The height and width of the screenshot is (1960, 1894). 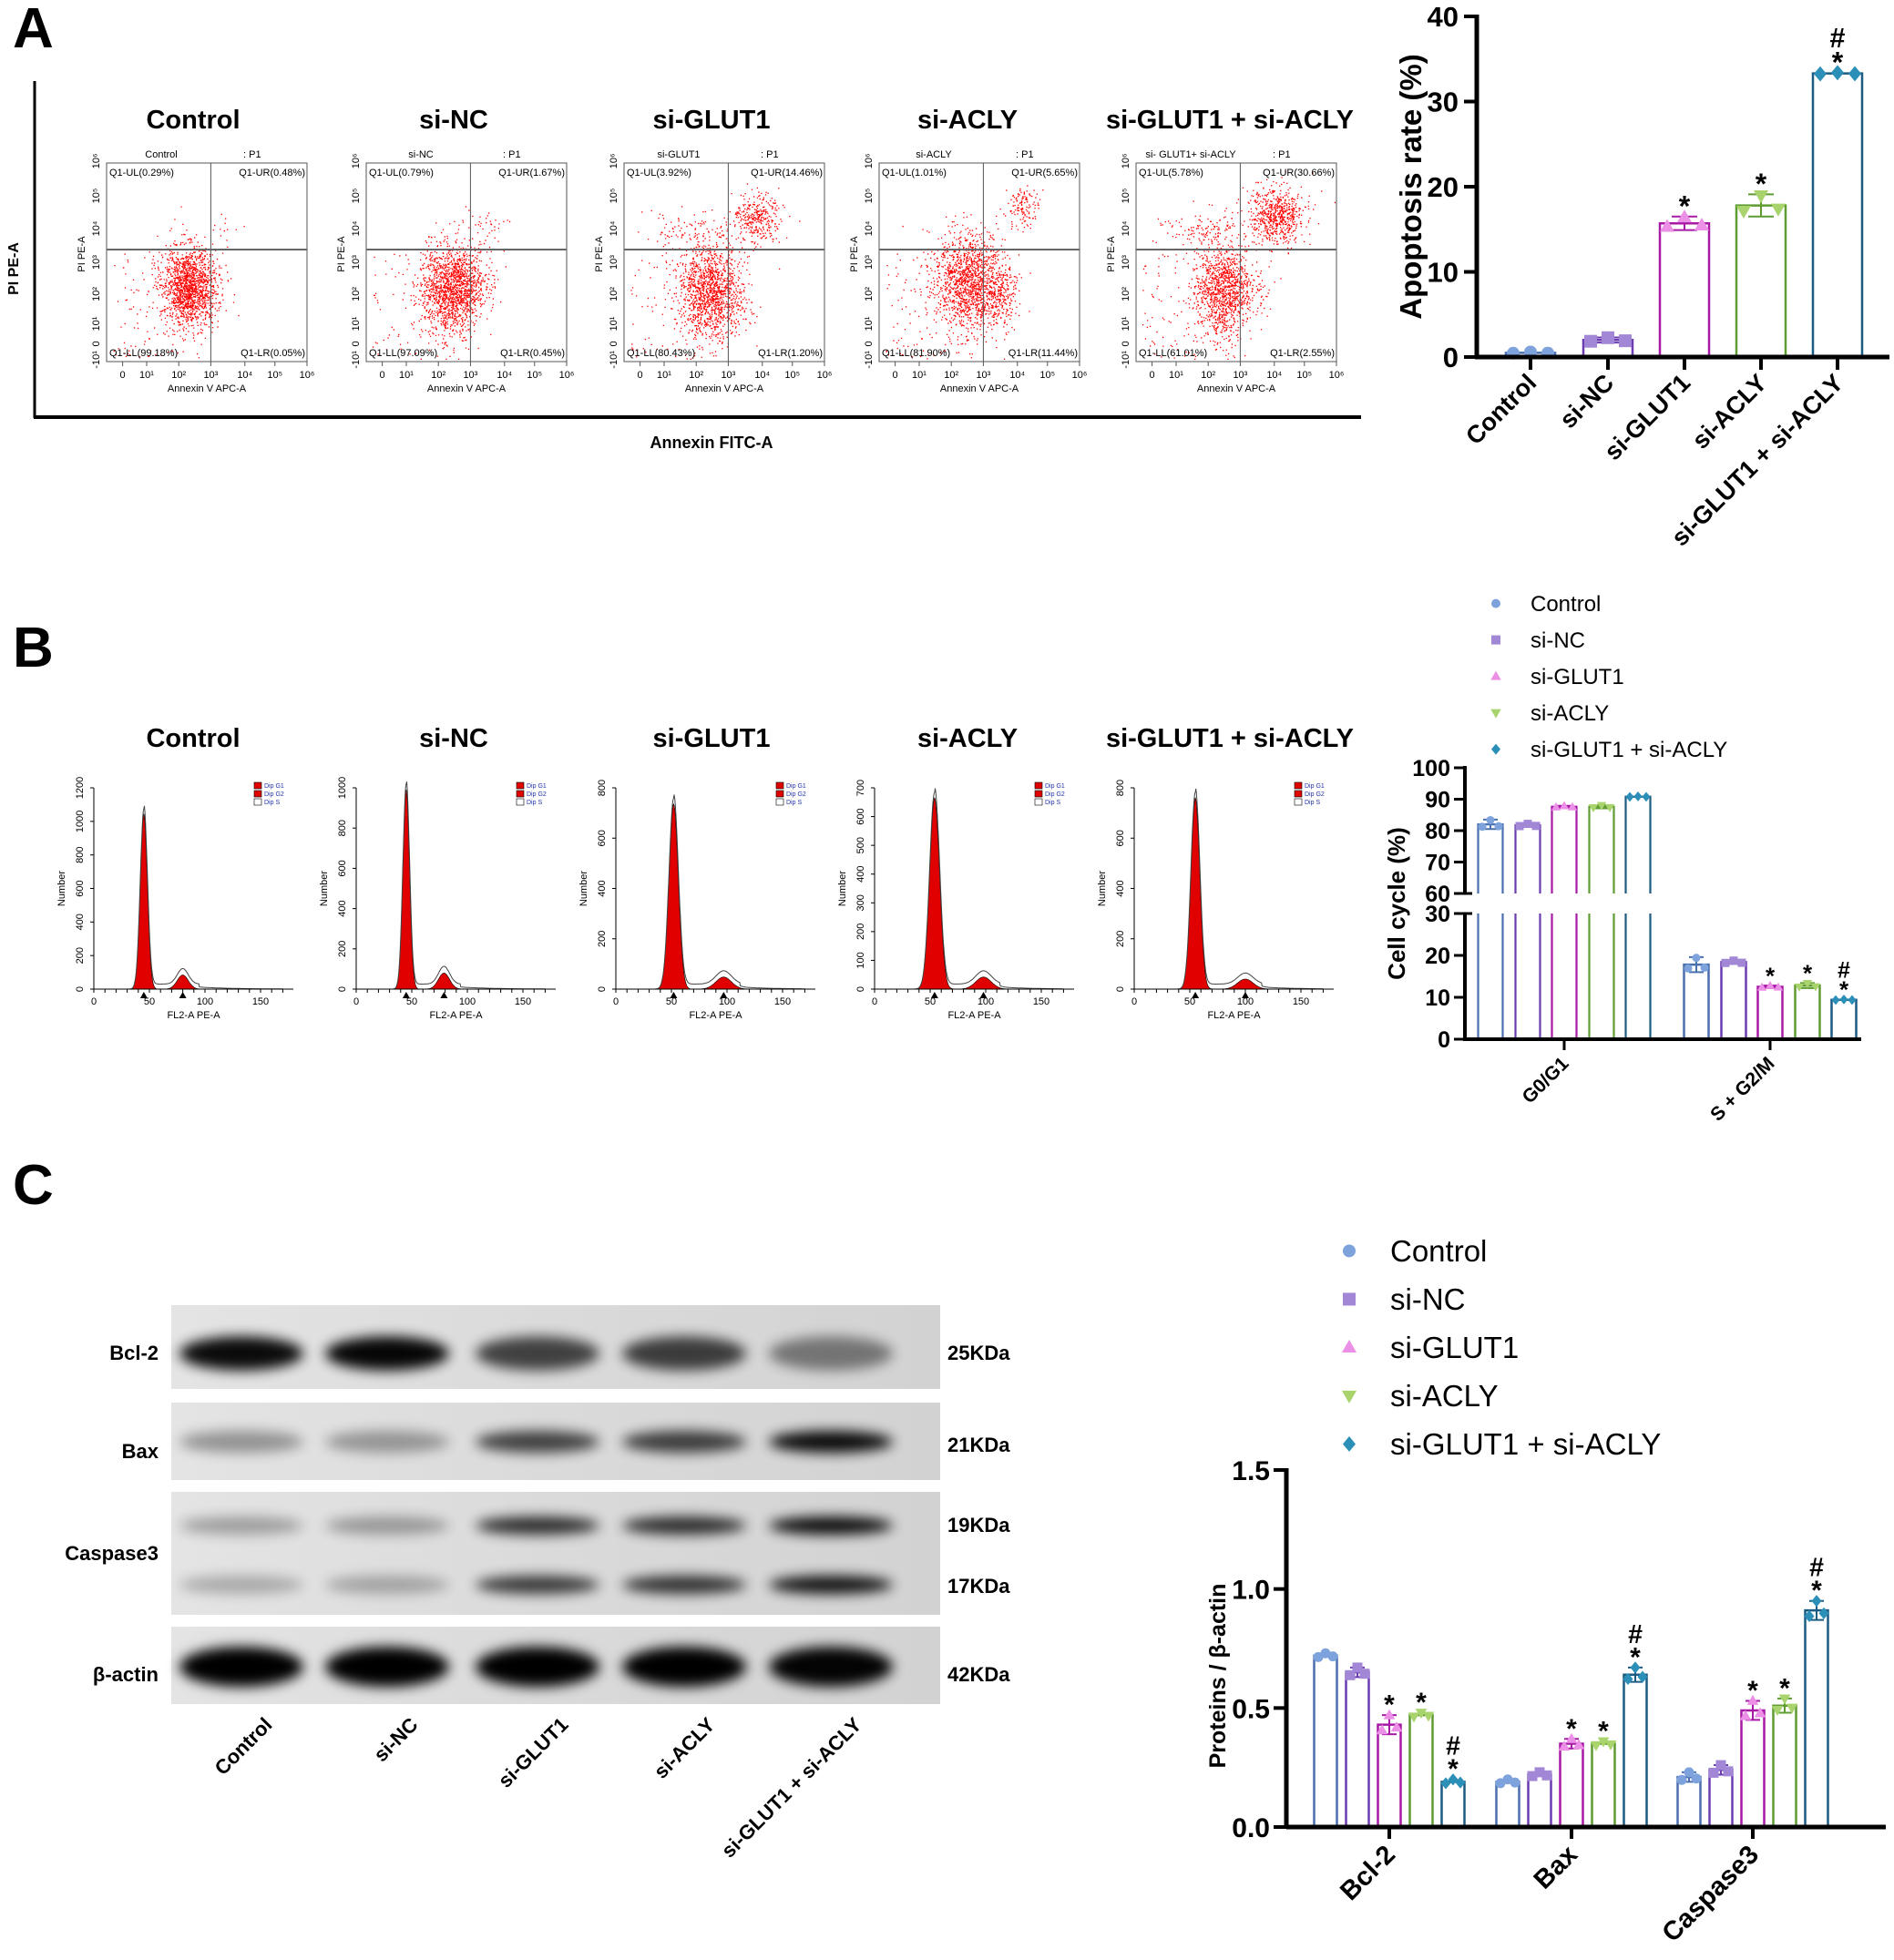 I want to click on x-tick-label: 10⁵, so click(x=274, y=376).